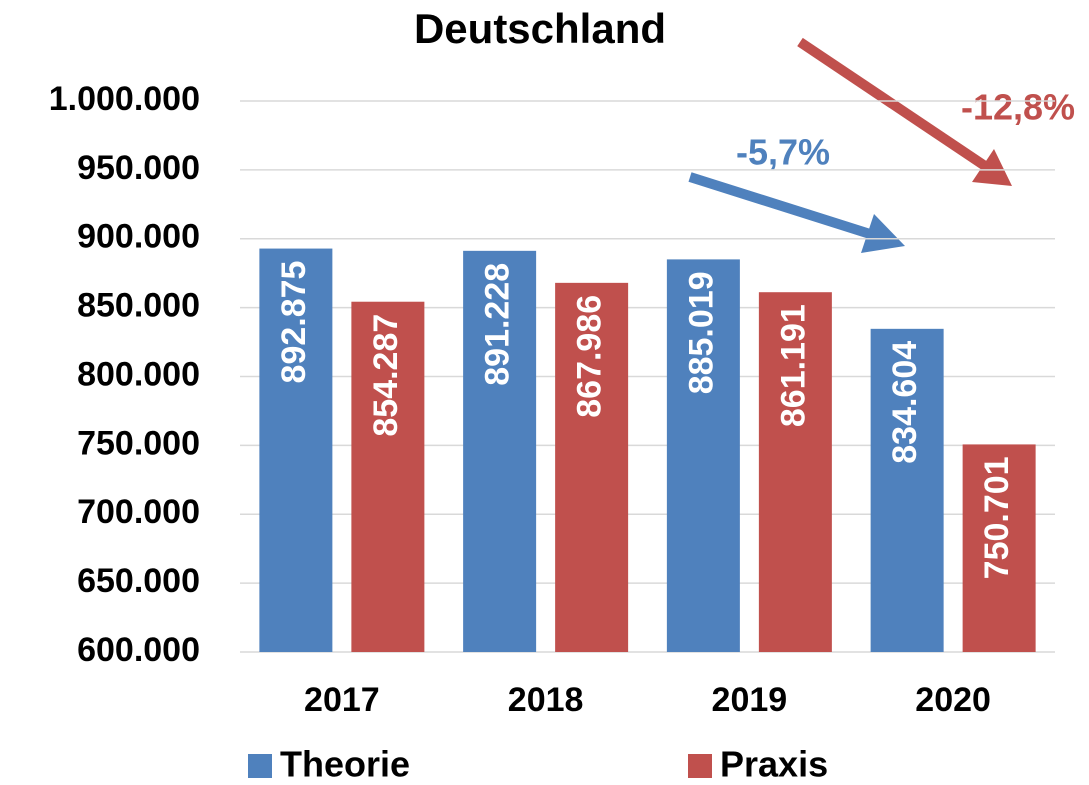 The height and width of the screenshot is (785, 1089). Describe the element at coordinates (294, 322) in the screenshot. I see `value-label: 892.875` at that location.